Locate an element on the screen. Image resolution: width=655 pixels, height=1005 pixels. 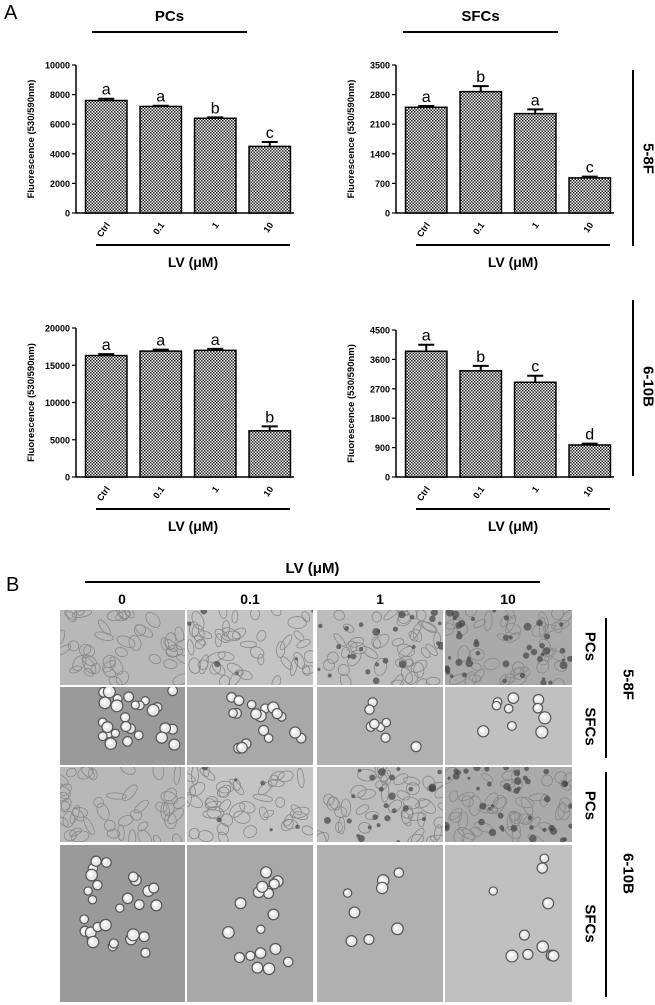
col-label-1: 1 is located at coordinates (380, 599).